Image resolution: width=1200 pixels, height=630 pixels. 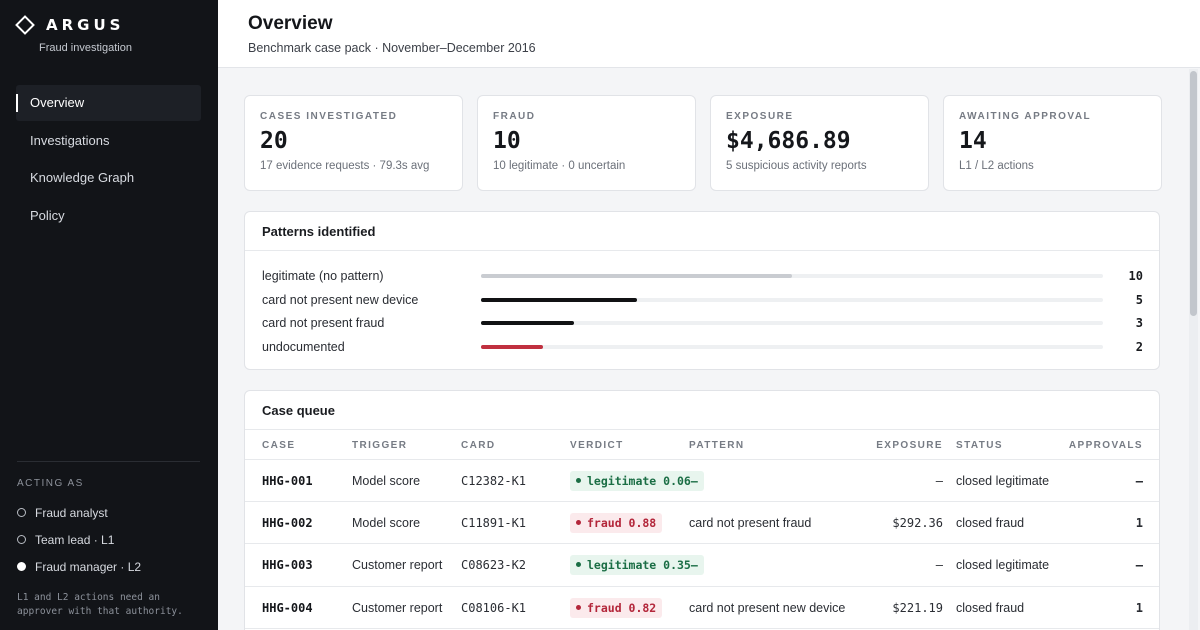 What do you see at coordinates (597, 445) in the screenshot?
I see `column-header-verdict: VERDICT` at bounding box center [597, 445].